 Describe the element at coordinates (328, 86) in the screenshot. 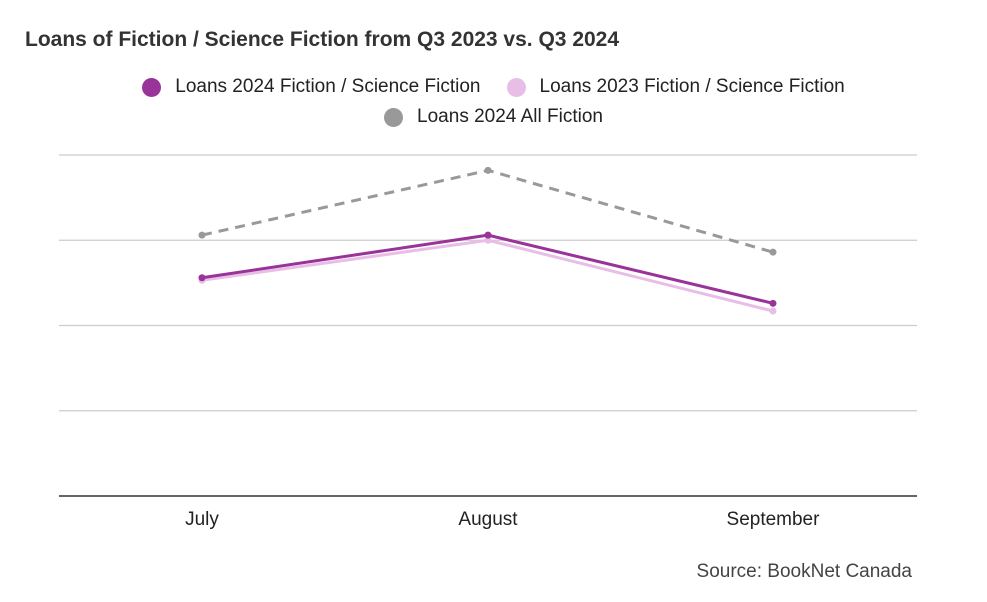

I see `legend-label-2024-scifi: Loans 2024 Fiction / Science Fiction` at that location.